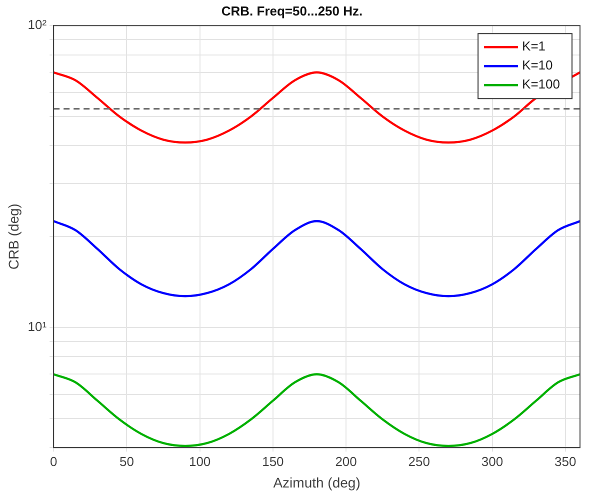  I want to click on x-tick-label: 150, so click(273, 461).